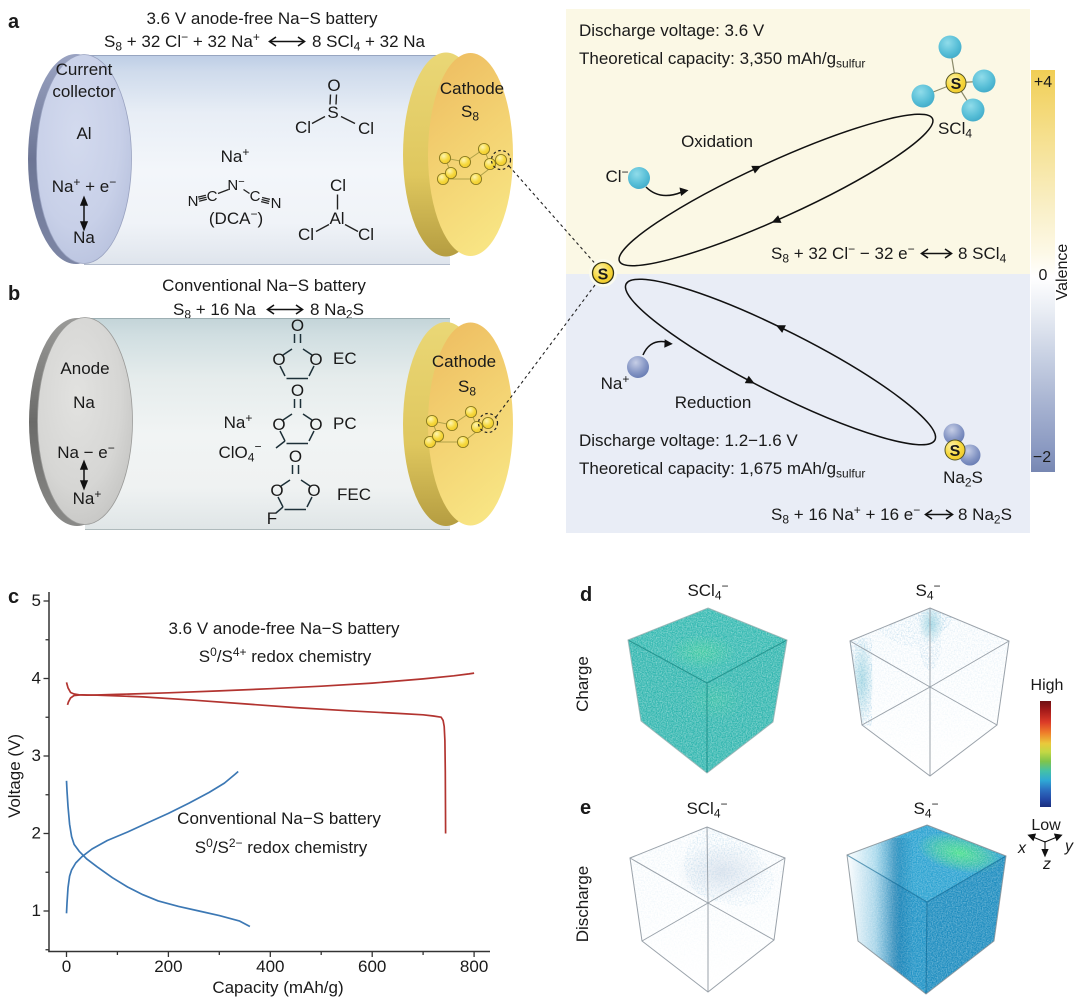 Image resolution: width=1080 pixels, height=1003 pixels. I want to click on svg-text: Oxidation, so click(717, 141).